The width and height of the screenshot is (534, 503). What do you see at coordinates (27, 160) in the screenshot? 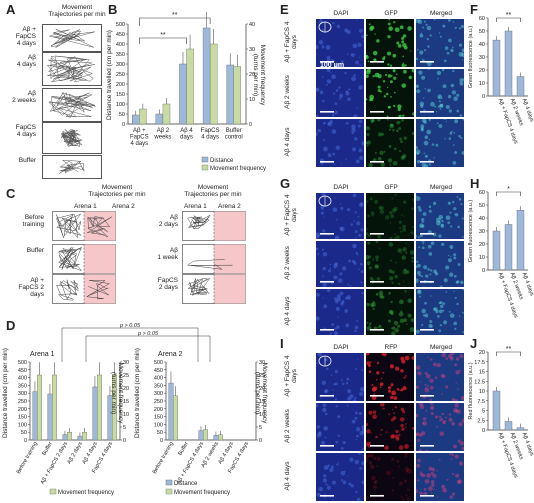
I see `panel-a-row-label: Buffer` at bounding box center [27, 160].